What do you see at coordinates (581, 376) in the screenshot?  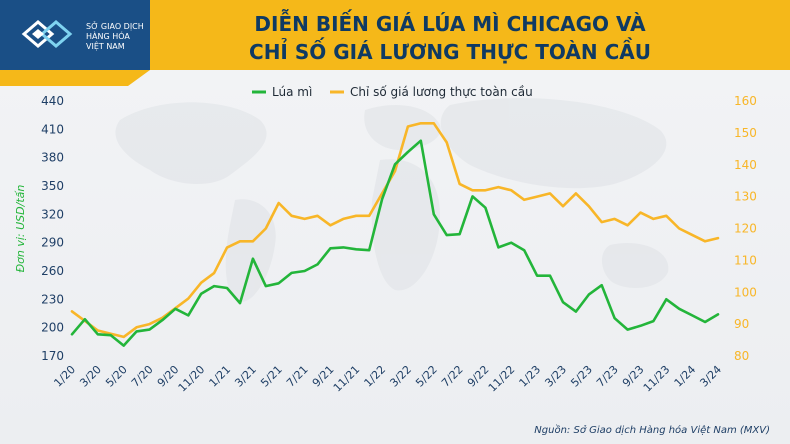 I see `x-tick-label: 5/23` at bounding box center [581, 376].